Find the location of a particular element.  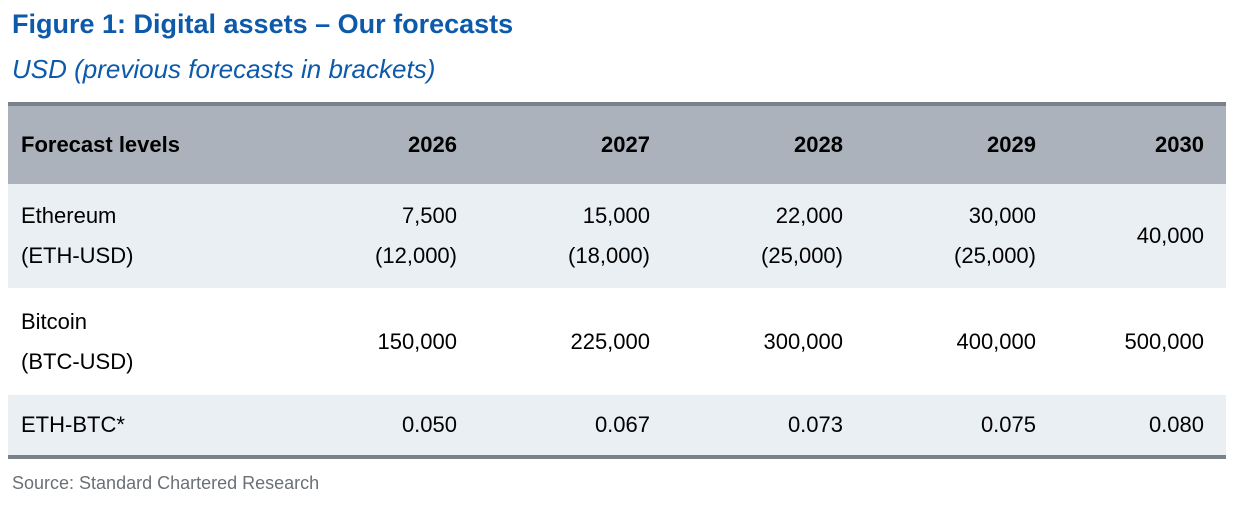

column-header-forecast-levels: Forecast levels is located at coordinates (100, 144).